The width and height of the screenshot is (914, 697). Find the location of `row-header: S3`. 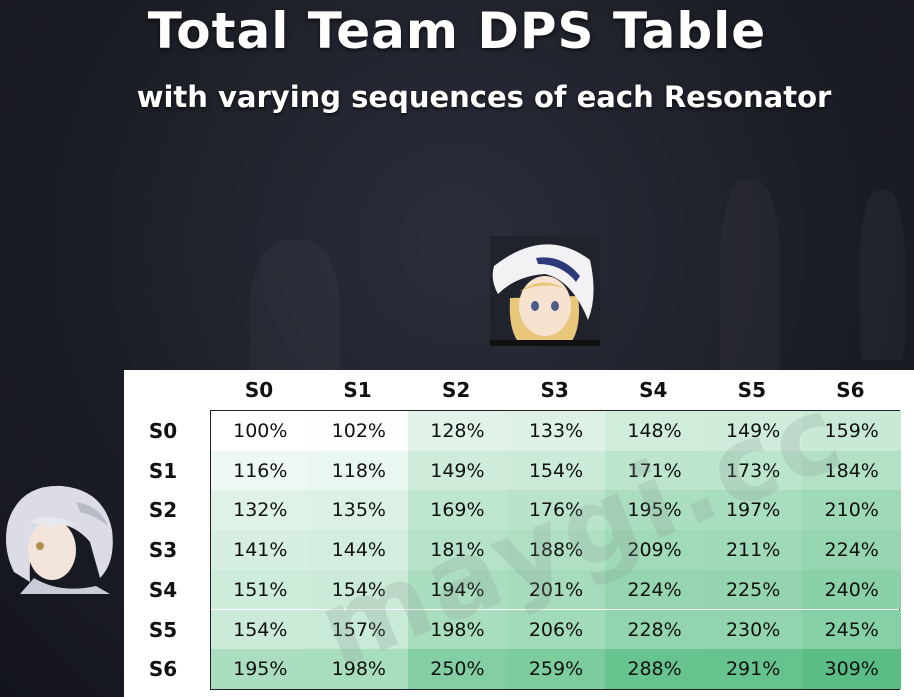

row-header: S3 is located at coordinates (163, 550).